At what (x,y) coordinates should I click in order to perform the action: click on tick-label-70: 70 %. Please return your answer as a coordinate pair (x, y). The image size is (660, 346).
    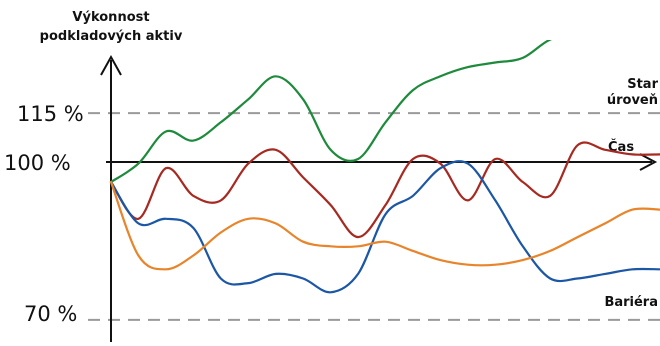
    Looking at the image, I should click on (50, 314).